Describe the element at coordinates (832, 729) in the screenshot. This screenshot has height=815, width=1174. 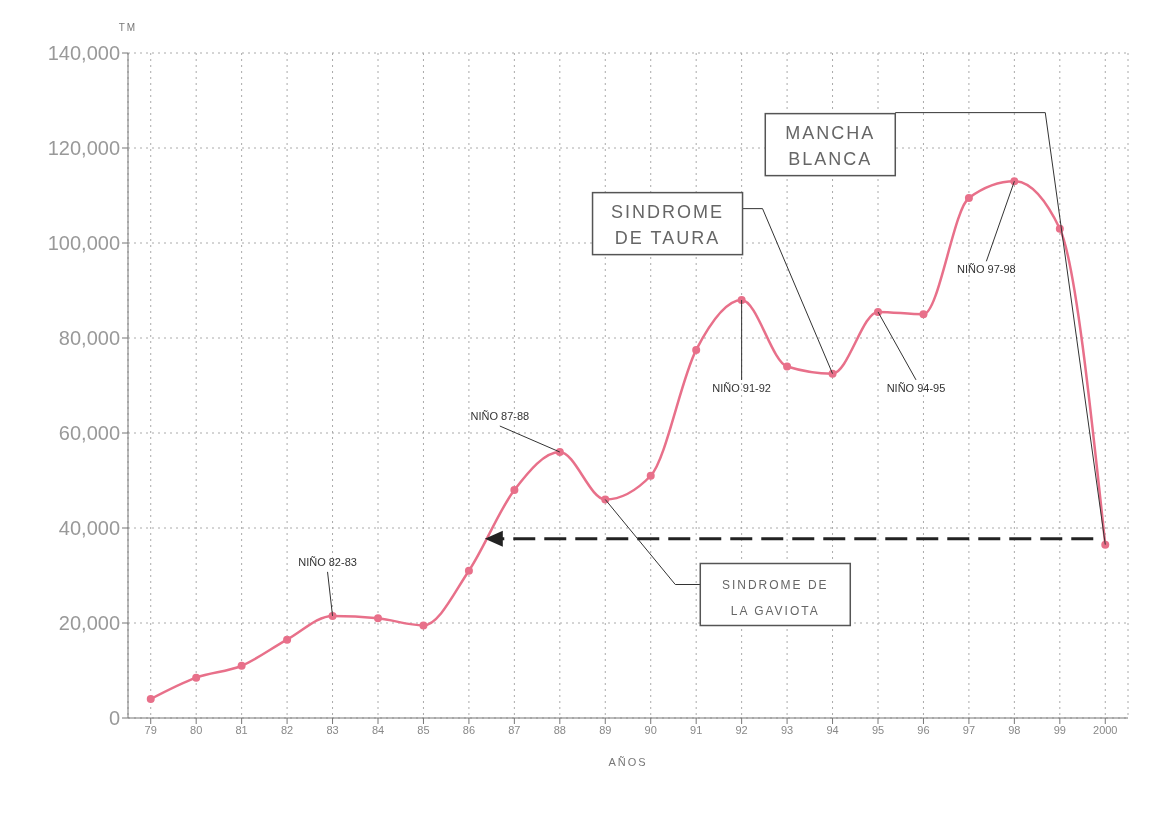
I see `x-tick-label: 94` at that location.